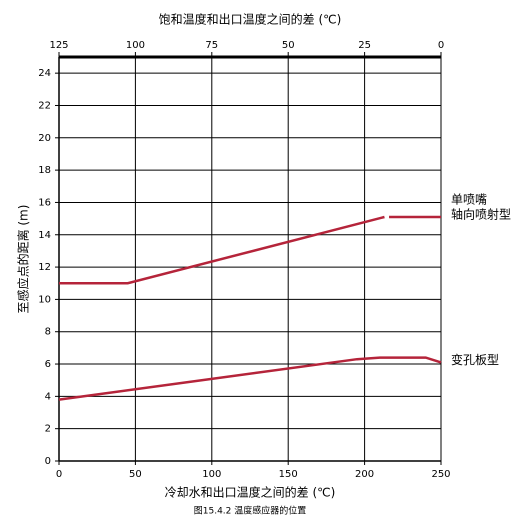 The image size is (532, 529). Describe the element at coordinates (250, 492) in the screenshot. I see `x-axis-title: 冷却水和出口温度之间的差 (℃)` at that location.